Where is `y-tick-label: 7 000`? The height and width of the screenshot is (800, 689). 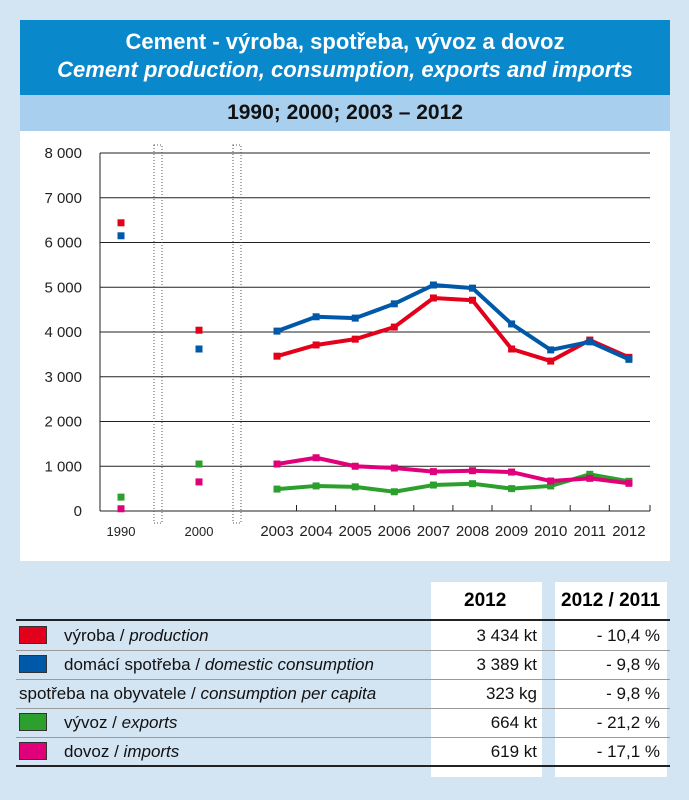
y-tick-label: 7 000 is located at coordinates (63, 198).